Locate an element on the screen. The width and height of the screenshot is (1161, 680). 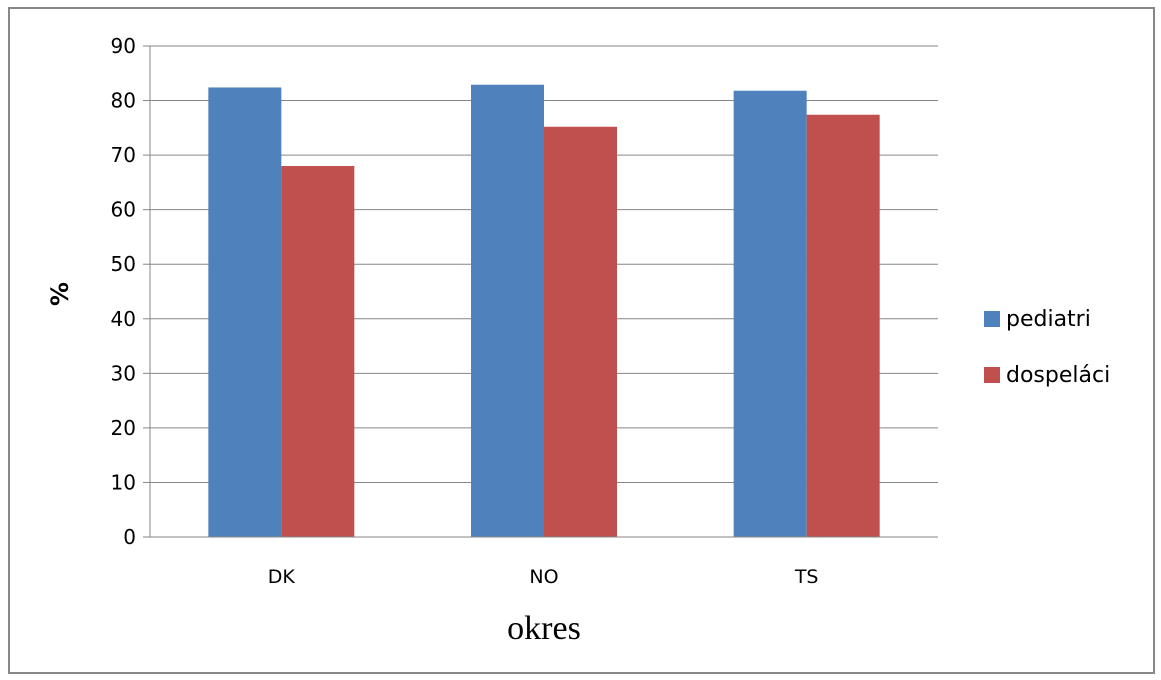
bar-dospeláci-TS is located at coordinates (843, 326).